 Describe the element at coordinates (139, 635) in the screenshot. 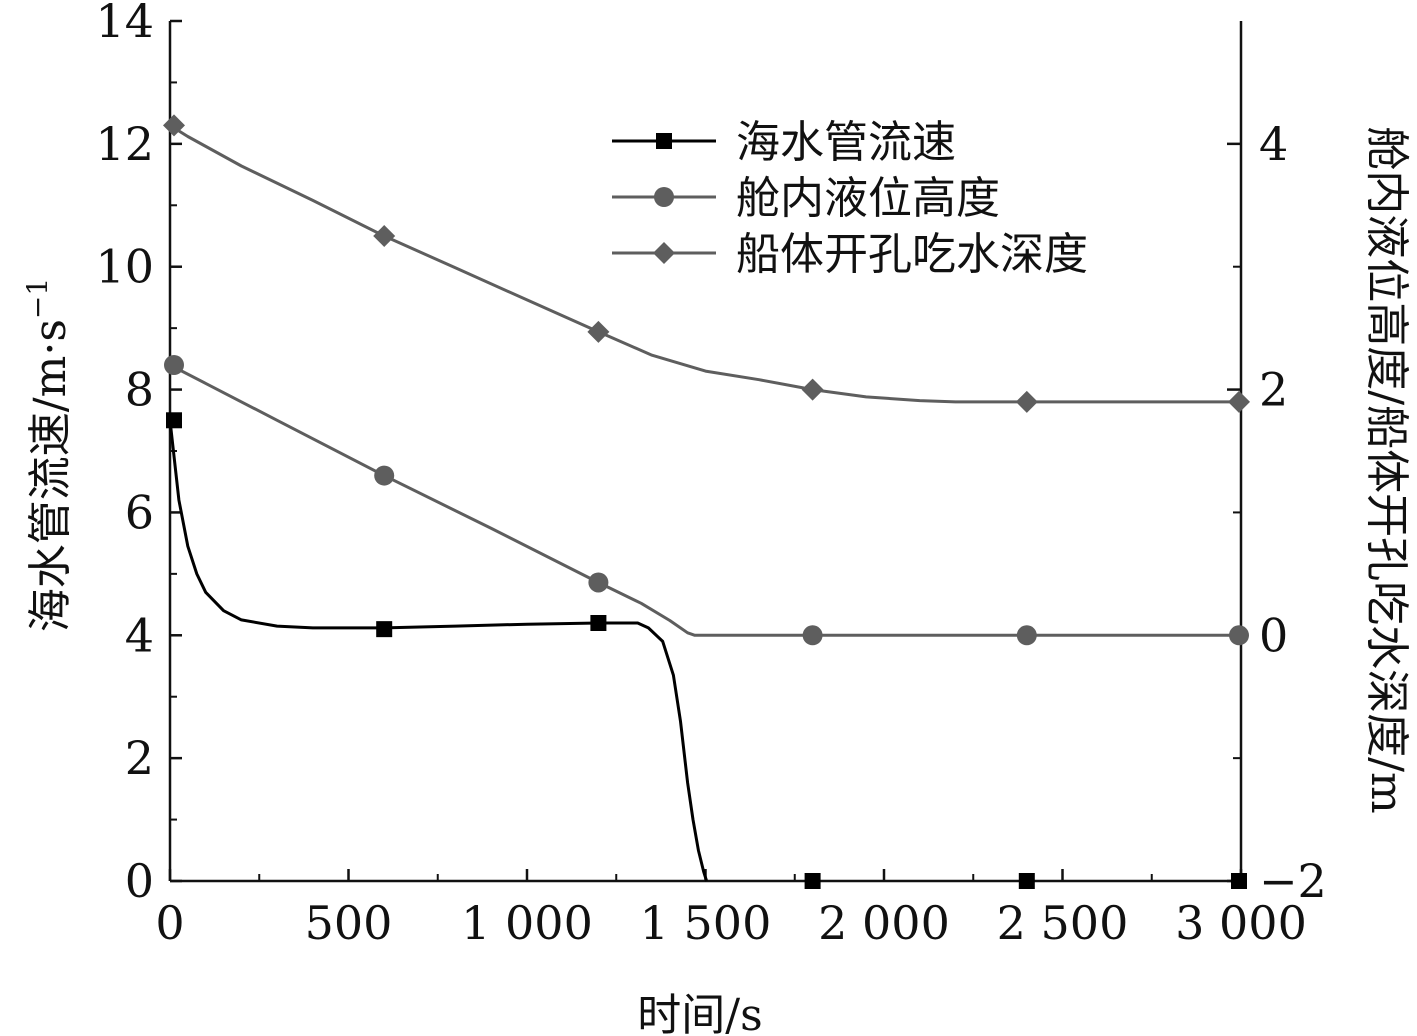

I see `y-left-tick-label: 4` at that location.